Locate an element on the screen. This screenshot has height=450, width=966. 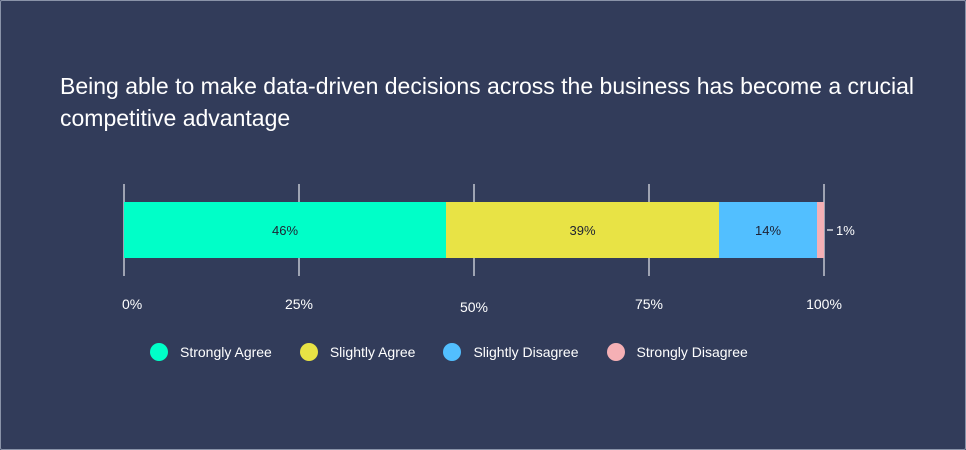
legend-item: Strongly Agree is located at coordinates (211, 352).